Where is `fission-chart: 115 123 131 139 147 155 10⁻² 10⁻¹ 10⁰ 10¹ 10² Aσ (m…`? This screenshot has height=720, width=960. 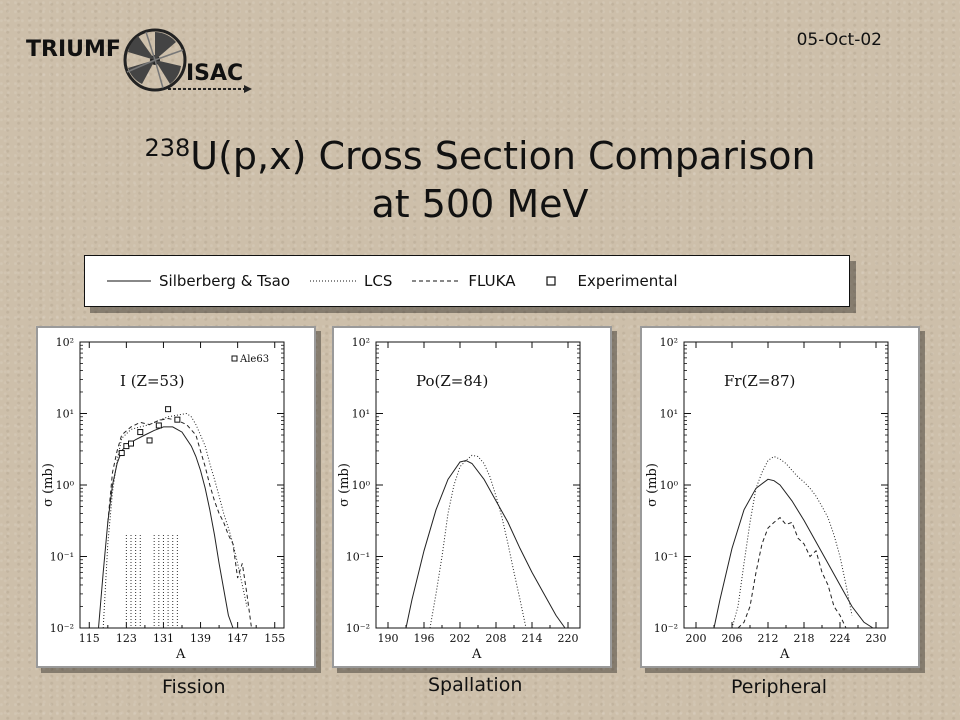 fission-chart: 115 123 131 139 147 155 10⁻² 10⁻¹ 10⁰ 10¹ 10² Aσ (m… is located at coordinates (163, 499).